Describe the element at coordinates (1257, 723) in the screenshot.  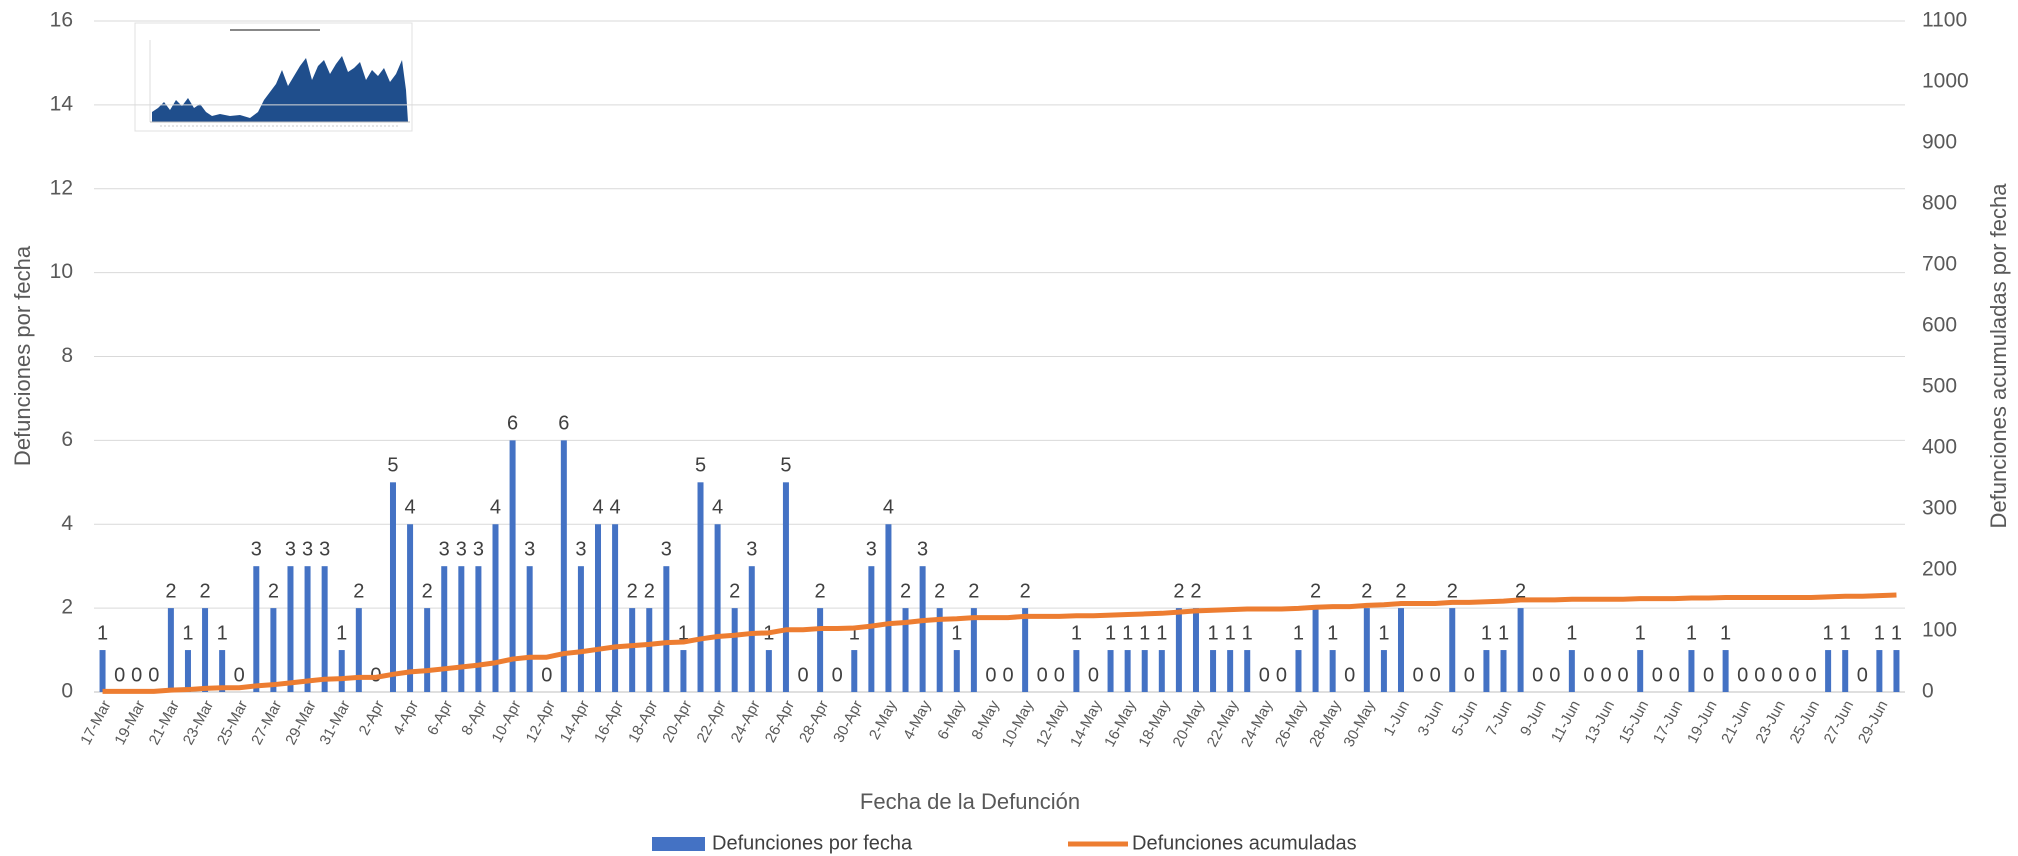
I see `x-tick-label: 24-May` at that location.